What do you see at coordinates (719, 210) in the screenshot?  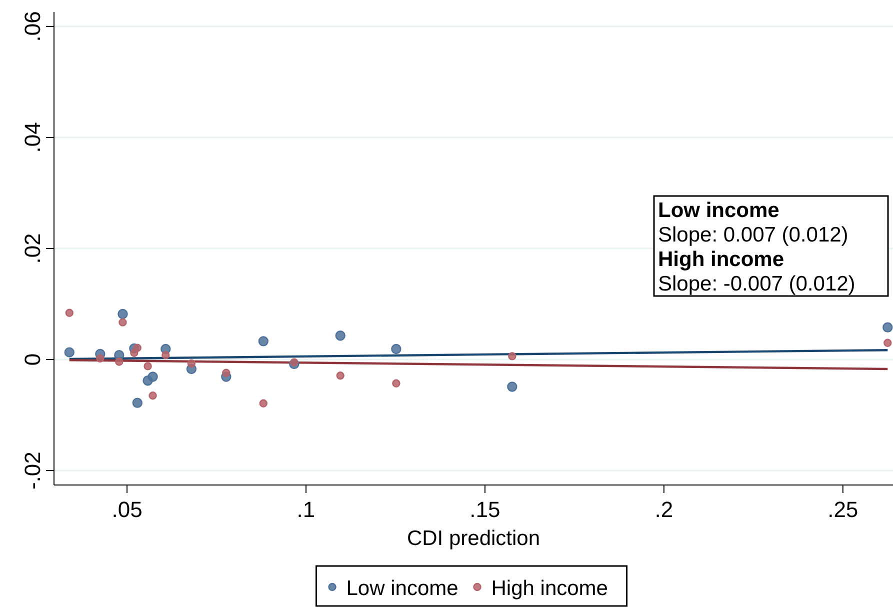 I see `annotation: Low income` at bounding box center [719, 210].